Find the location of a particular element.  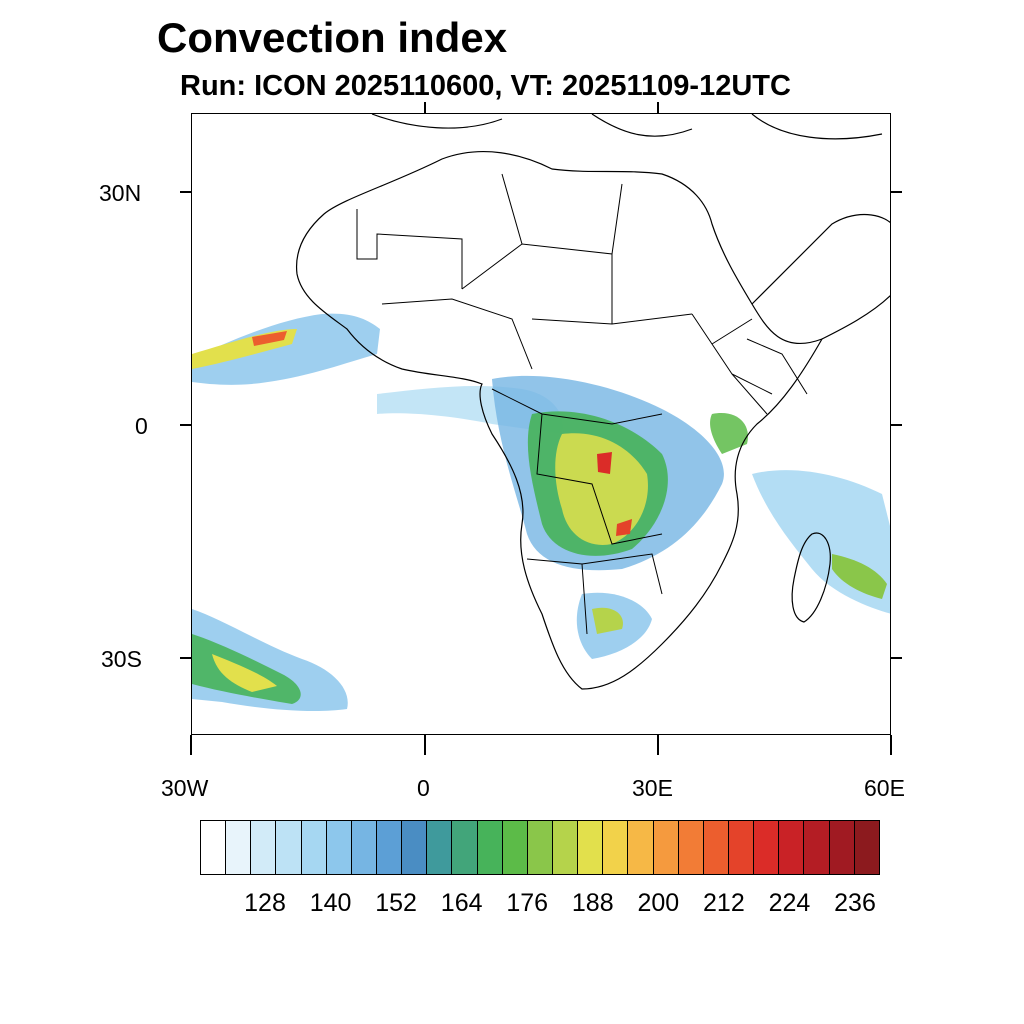

europe-coastline is located at coordinates (627, 127).